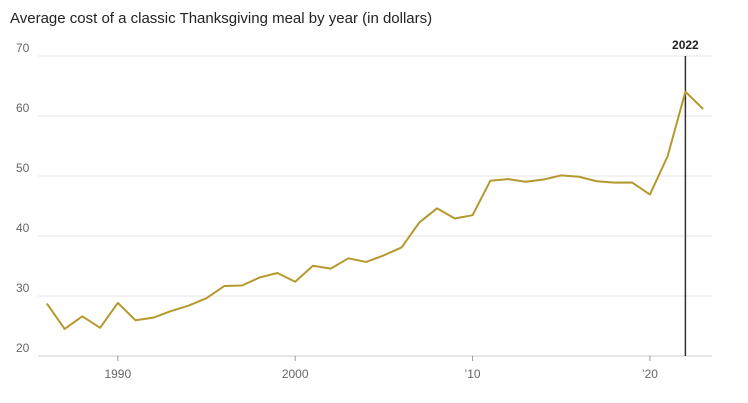  Describe the element at coordinates (117, 374) in the screenshot. I see `x-tick-label: 1990` at that location.